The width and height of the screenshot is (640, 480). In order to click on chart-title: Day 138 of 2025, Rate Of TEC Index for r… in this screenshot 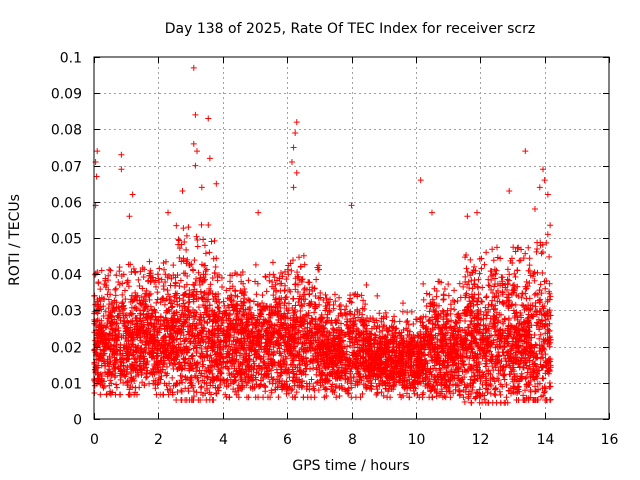, I will do `click(350, 29)`.